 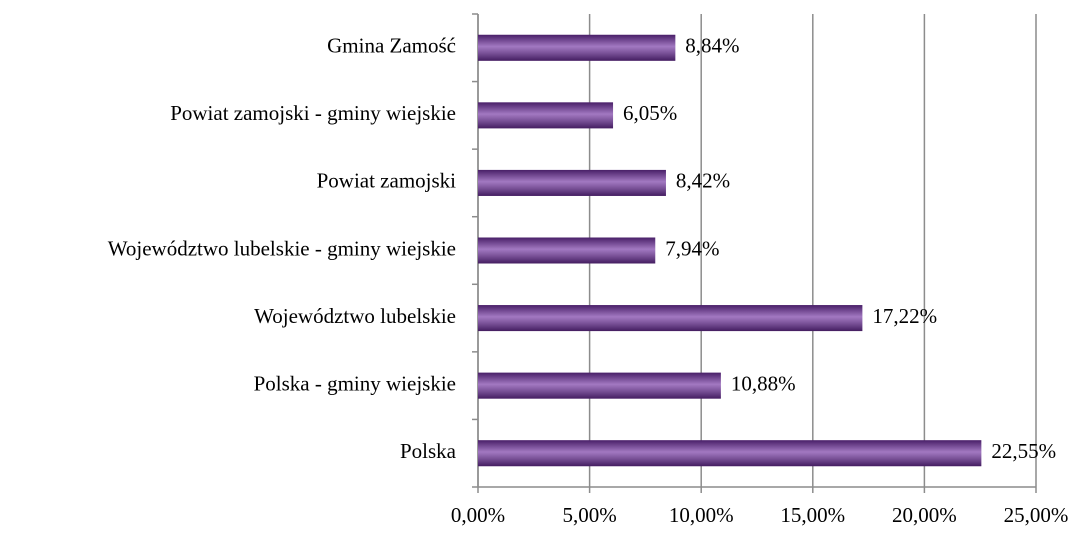 I want to click on x-tick-label: 5,00%, so click(x=589, y=515).